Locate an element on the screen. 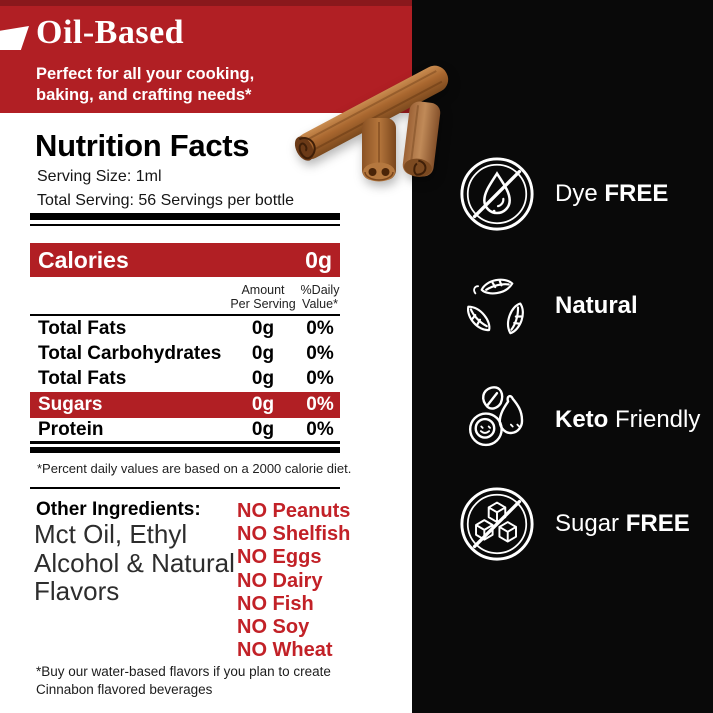 Image resolution: width=713 pixels, height=713 pixels. feature-dye-free: Dye FREE is located at coordinates (562, 194).